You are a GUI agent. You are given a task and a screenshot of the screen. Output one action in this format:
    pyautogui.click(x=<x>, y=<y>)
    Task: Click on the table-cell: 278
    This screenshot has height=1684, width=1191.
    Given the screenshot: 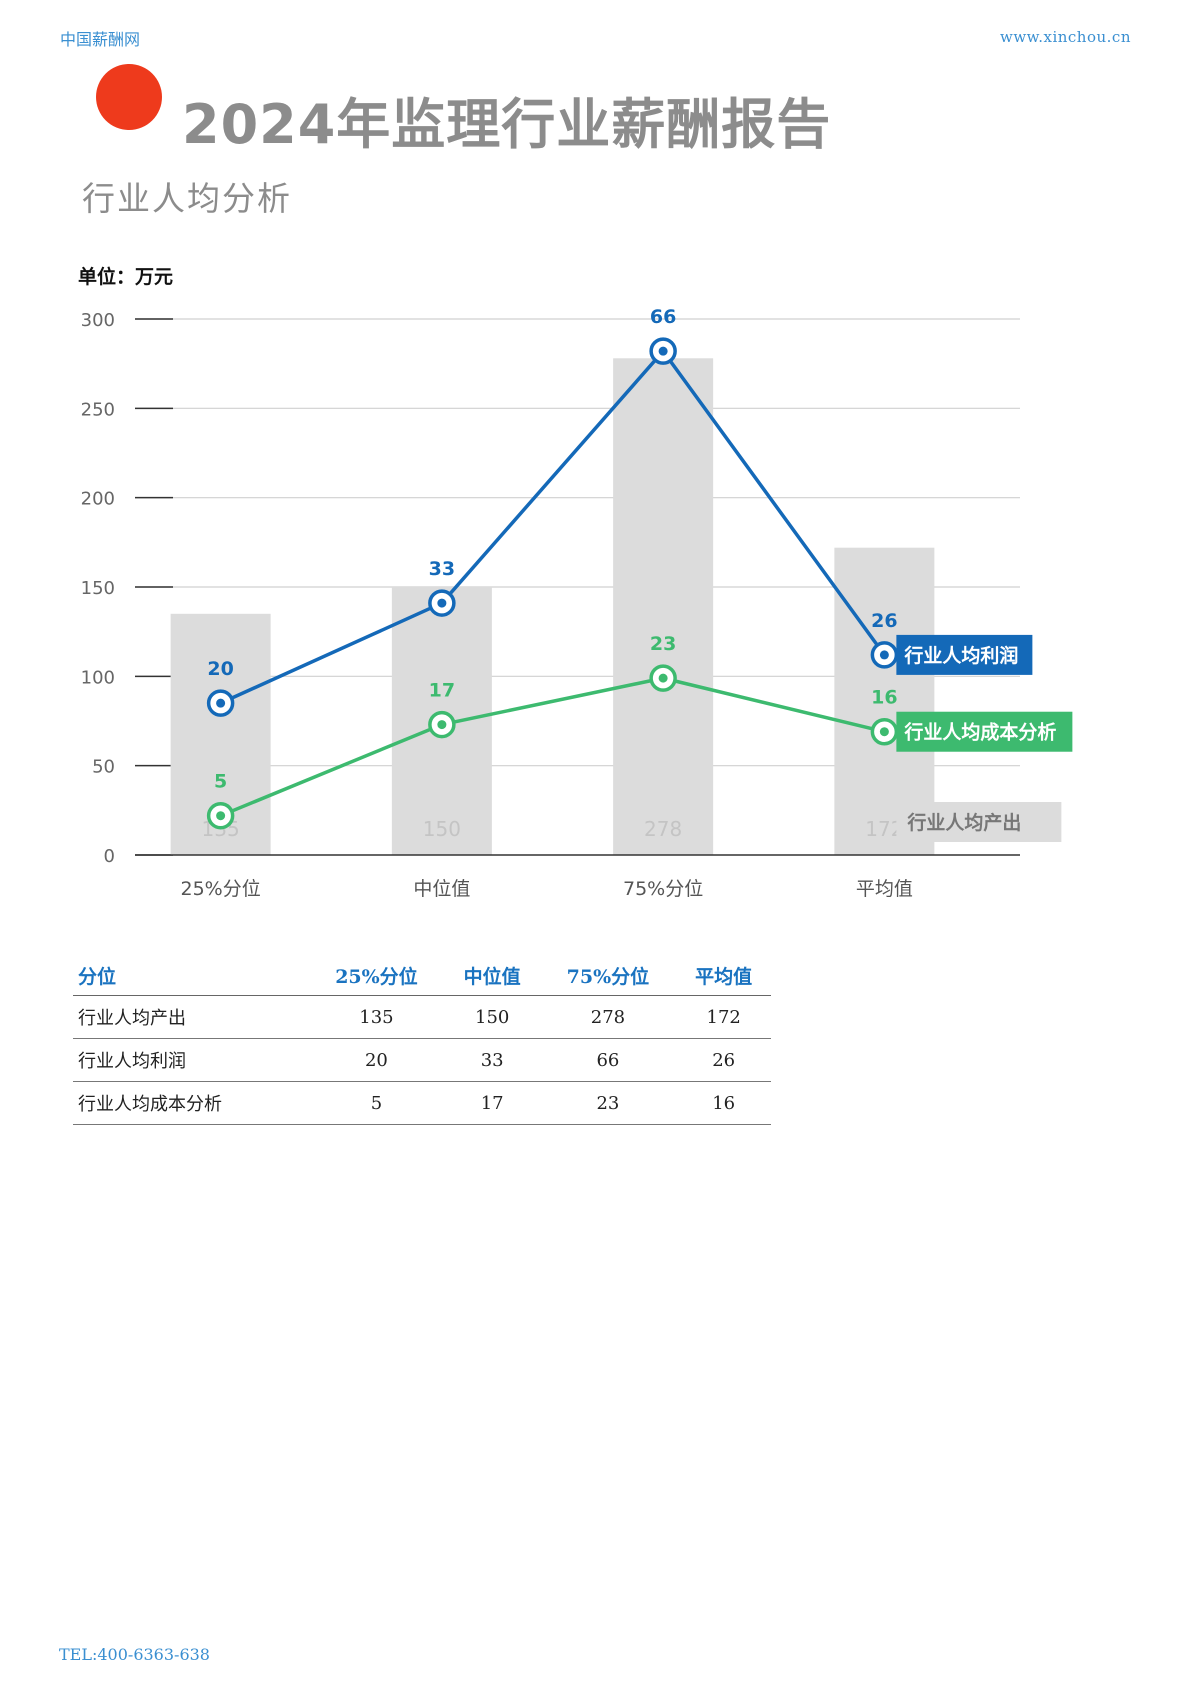 What is the action you would take?
    pyautogui.click(x=608, y=1017)
    